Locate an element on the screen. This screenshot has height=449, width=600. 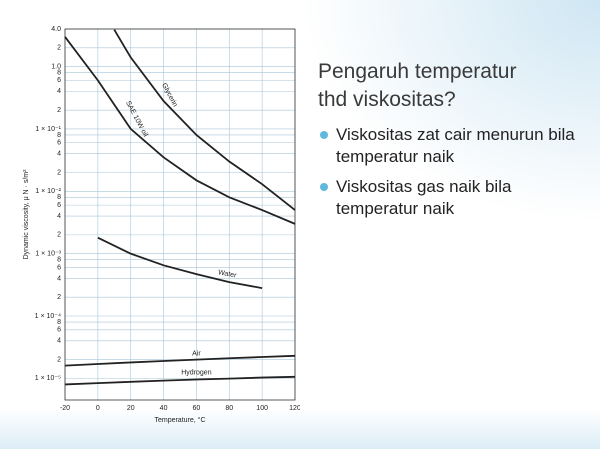
bullet: Viskositas gas naik bila temperatur naik is located at coordinates (453, 198).